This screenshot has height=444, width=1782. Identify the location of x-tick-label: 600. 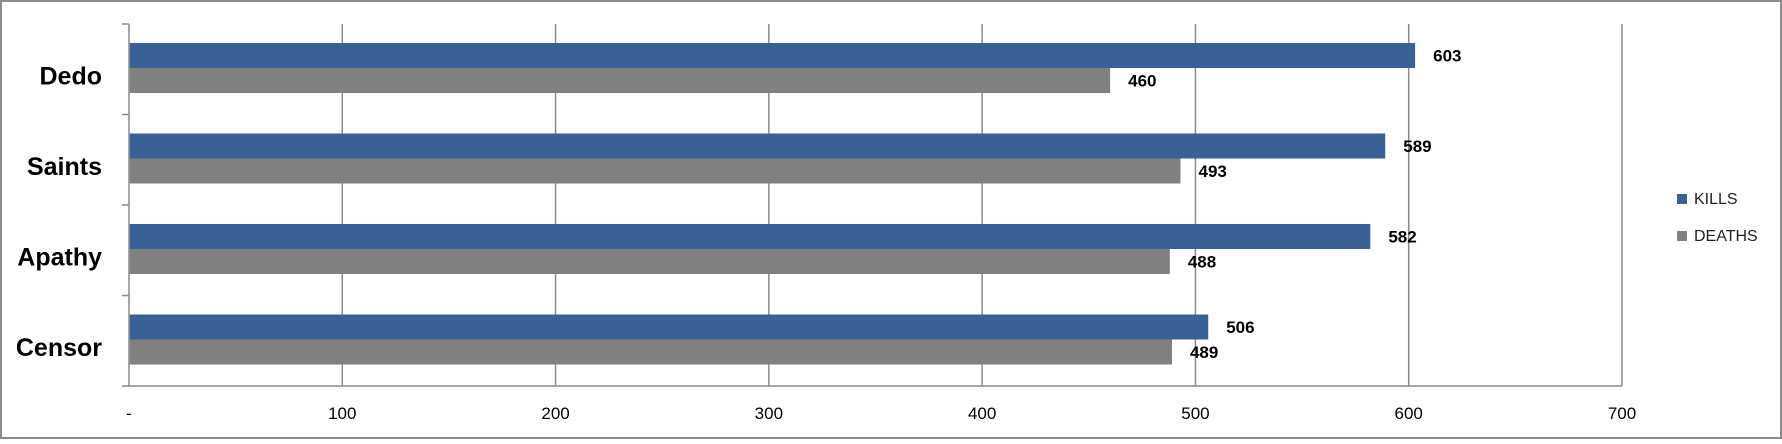
(1409, 413).